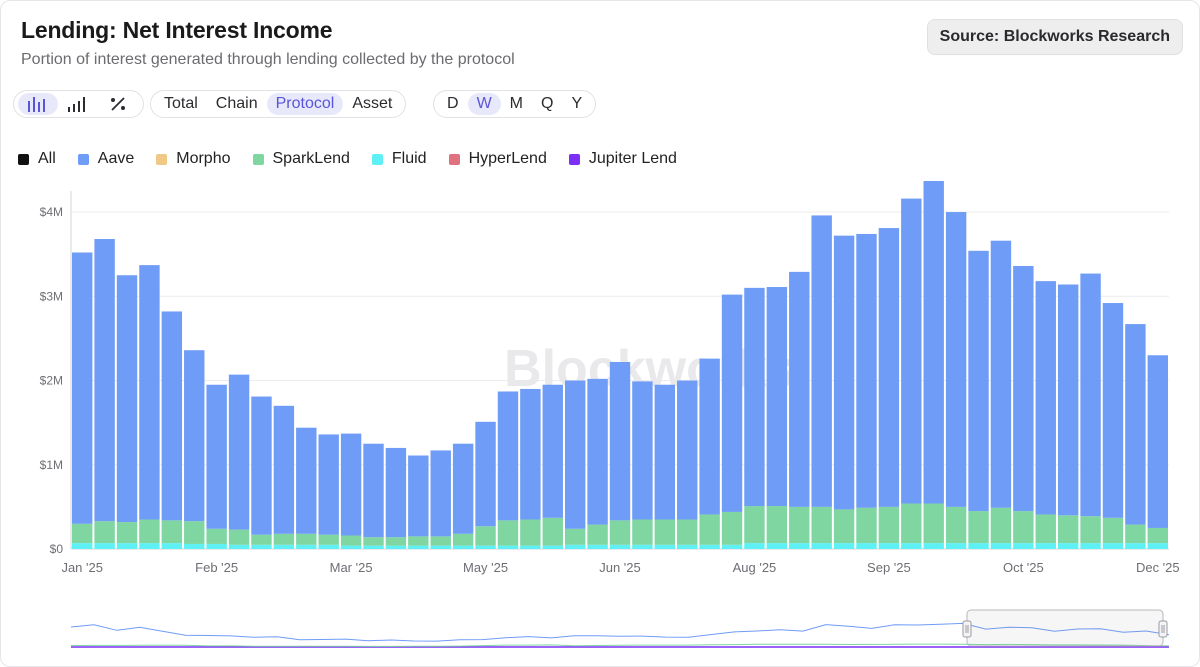 The width and height of the screenshot is (1200, 667). I want to click on navigator-handle-left, so click(967, 629).